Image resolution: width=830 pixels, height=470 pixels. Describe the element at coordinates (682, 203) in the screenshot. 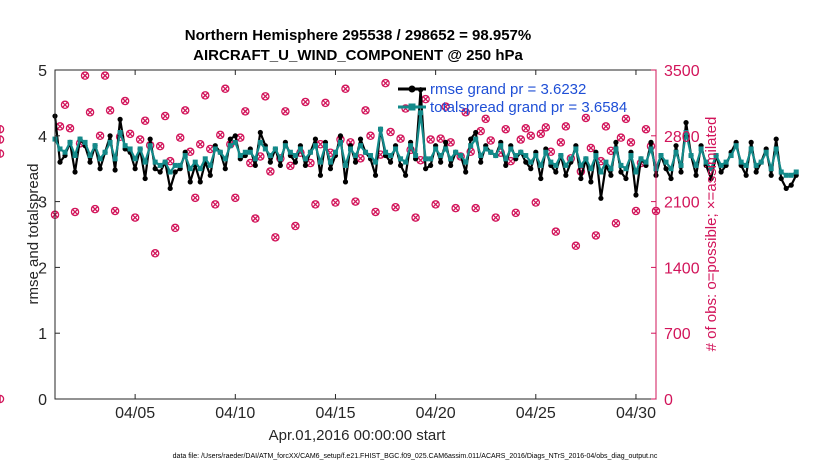

I see `y-right-tick-label: 2100` at that location.